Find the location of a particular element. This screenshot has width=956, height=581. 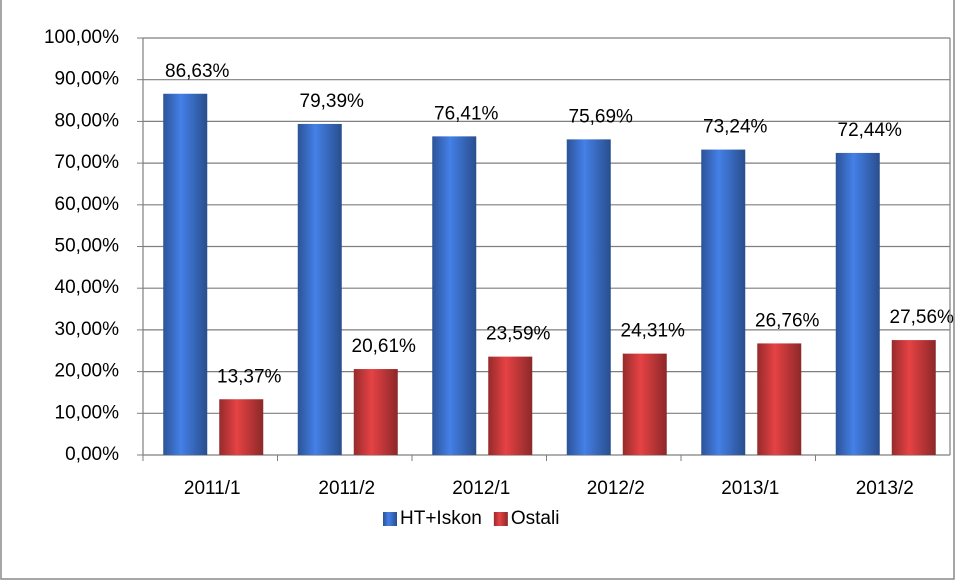

data-label: 20,61% is located at coordinates (384, 346).